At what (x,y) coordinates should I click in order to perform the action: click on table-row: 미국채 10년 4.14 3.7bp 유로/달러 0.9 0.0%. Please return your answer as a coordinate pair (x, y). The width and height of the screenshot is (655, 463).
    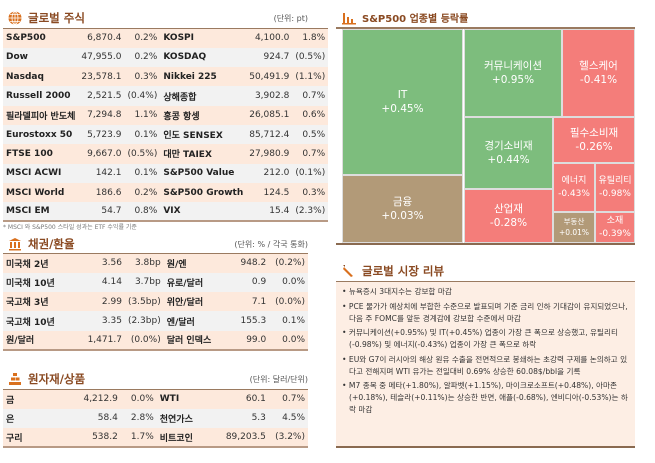
    Looking at the image, I should click on (155, 282).